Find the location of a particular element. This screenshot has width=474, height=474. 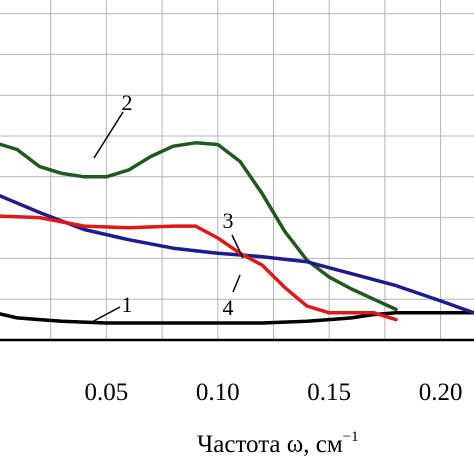

x-tick-label: 0.20 is located at coordinates (441, 392).